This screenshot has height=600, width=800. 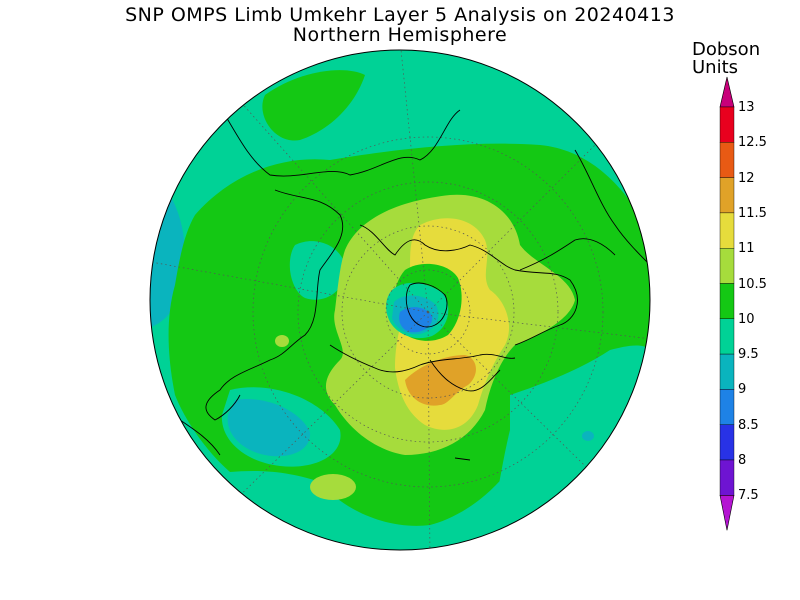 What do you see at coordinates (748, 425) in the screenshot?
I see `colorbar-tick-label: 8.5` at bounding box center [748, 425].